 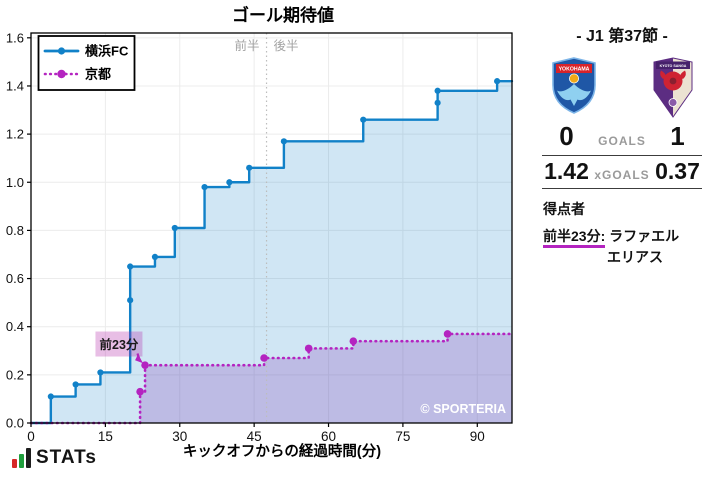 What do you see at coordinates (271, 377) in the screenshot?
I see `series-away-line` at bounding box center [271, 377].